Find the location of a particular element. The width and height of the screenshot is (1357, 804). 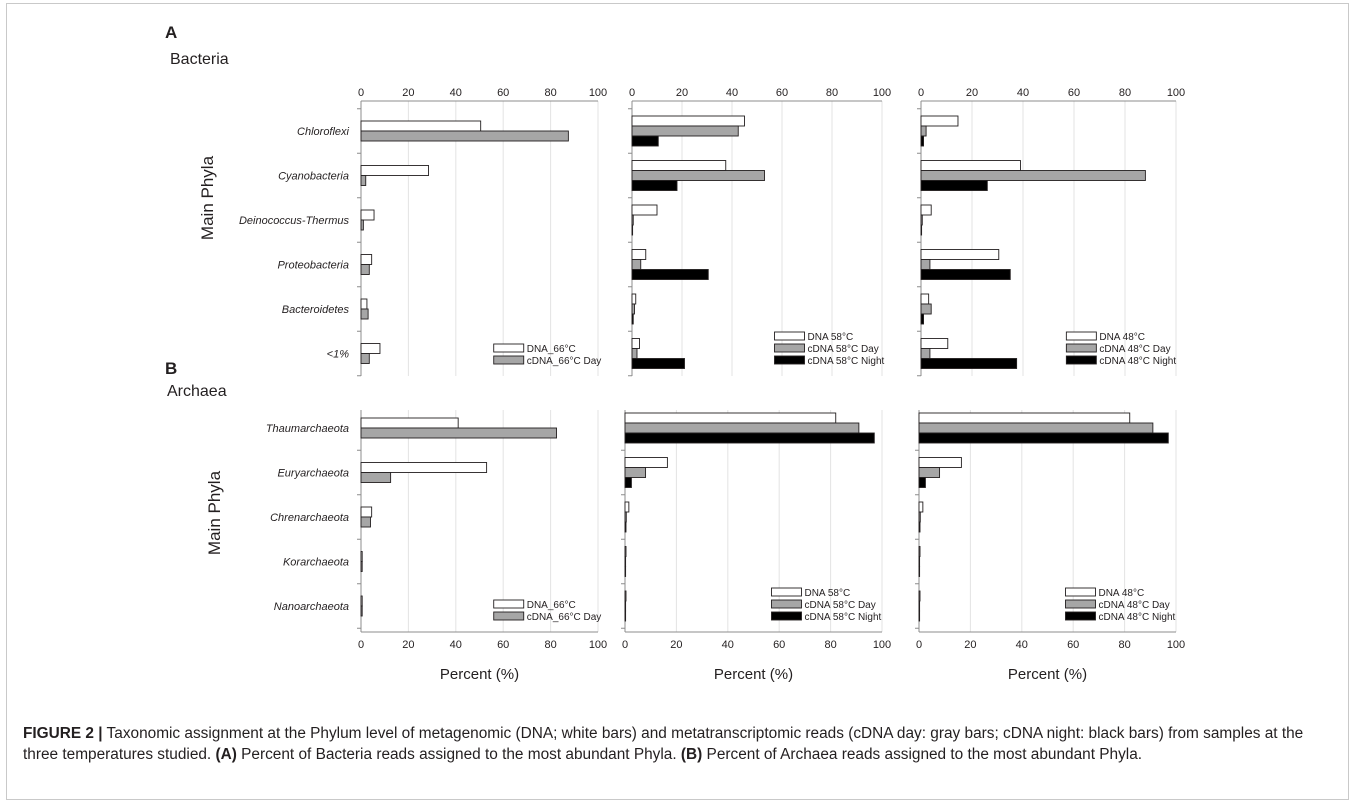

panel-label-a: A is located at coordinates (171, 32).